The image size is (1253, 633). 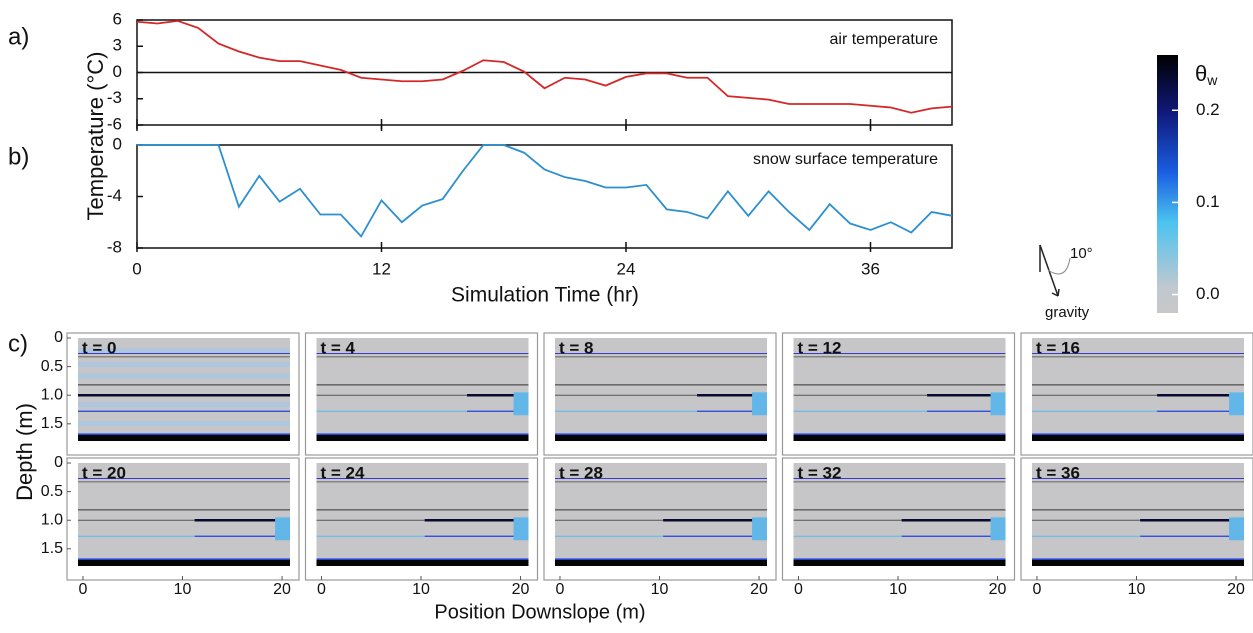 What do you see at coordinates (539, 612) in the screenshot?
I see `x-axis-label: Position Downslope (m)` at bounding box center [539, 612].